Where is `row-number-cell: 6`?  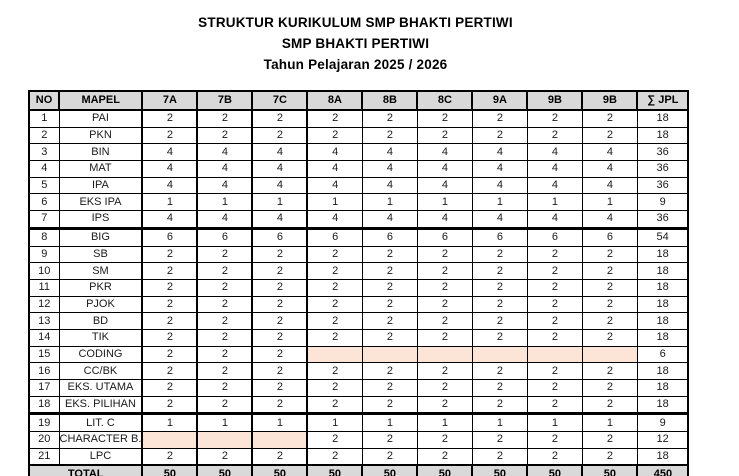
row-number-cell: 6 is located at coordinates (44, 202).